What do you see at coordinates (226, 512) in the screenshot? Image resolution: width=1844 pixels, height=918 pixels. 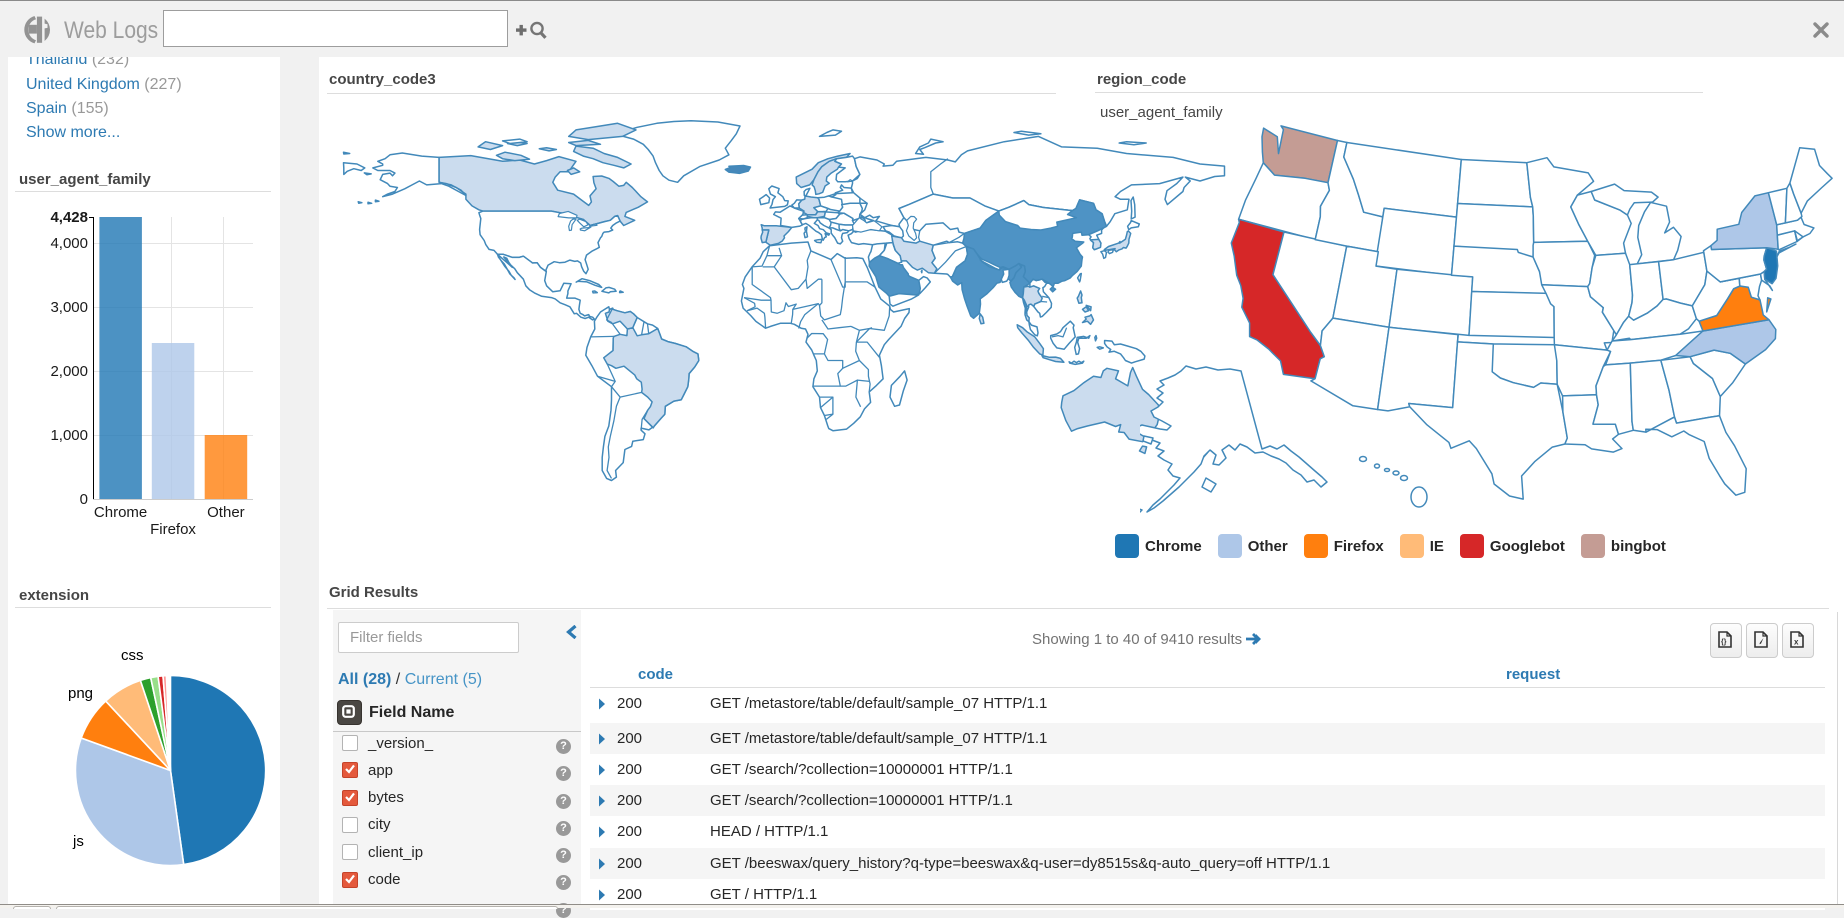 I see `svg-text: Other` at bounding box center [226, 512].